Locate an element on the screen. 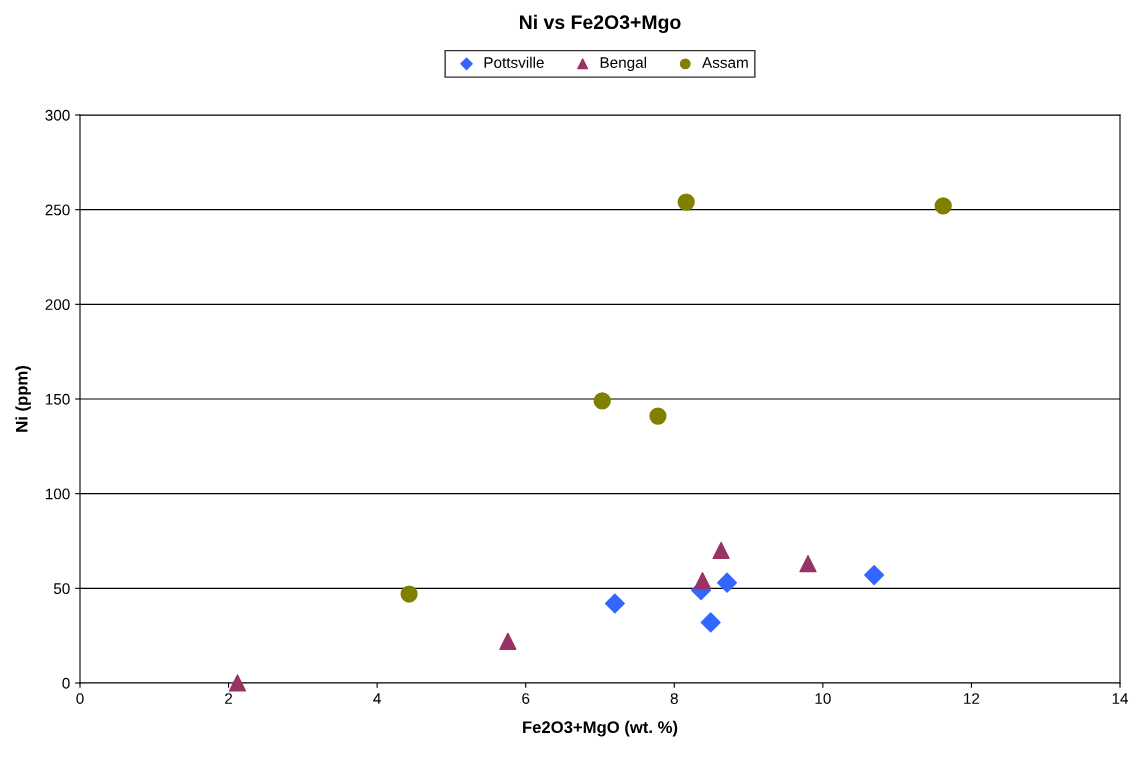 The height and width of the screenshot is (757, 1142). y-tick-label: 50 is located at coordinates (61, 589).